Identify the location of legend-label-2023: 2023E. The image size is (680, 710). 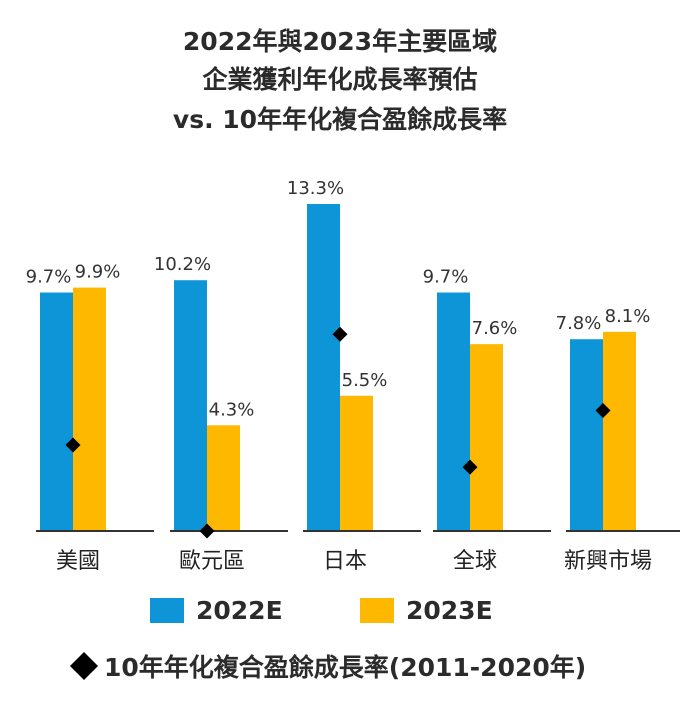
(449, 610).